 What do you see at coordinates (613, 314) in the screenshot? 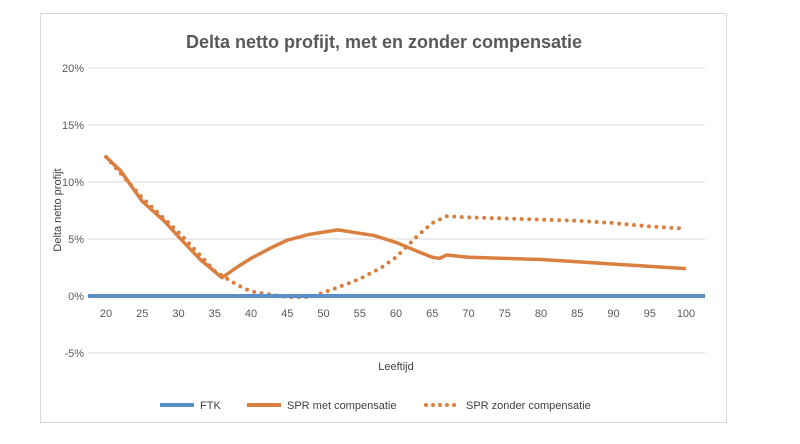
I see `x-tick-label: 90` at bounding box center [613, 314].